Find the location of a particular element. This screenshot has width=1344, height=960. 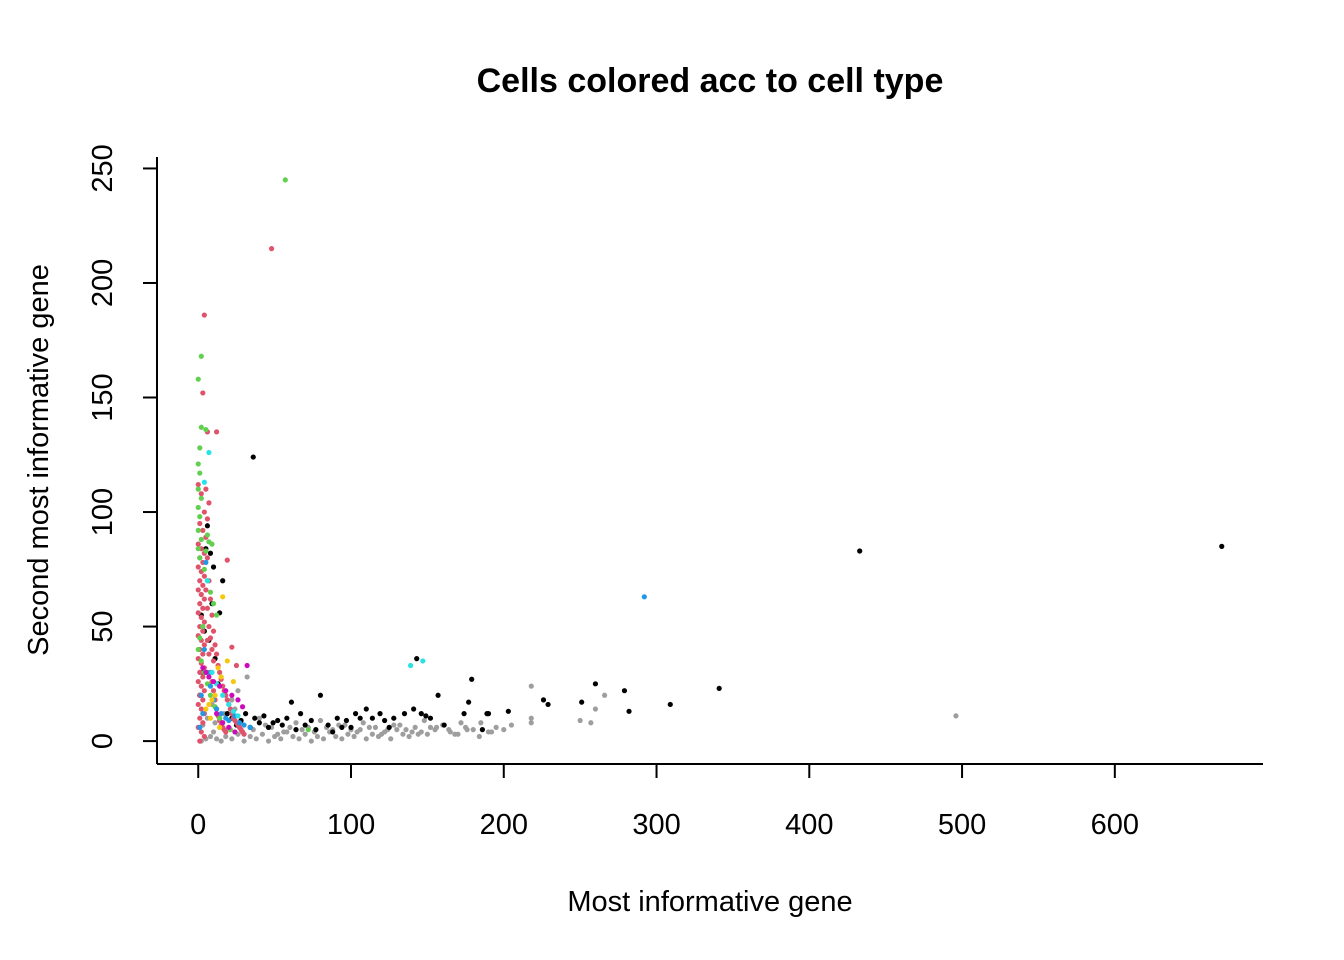

chart-title: Cells colored acc to cell type is located at coordinates (710, 81).